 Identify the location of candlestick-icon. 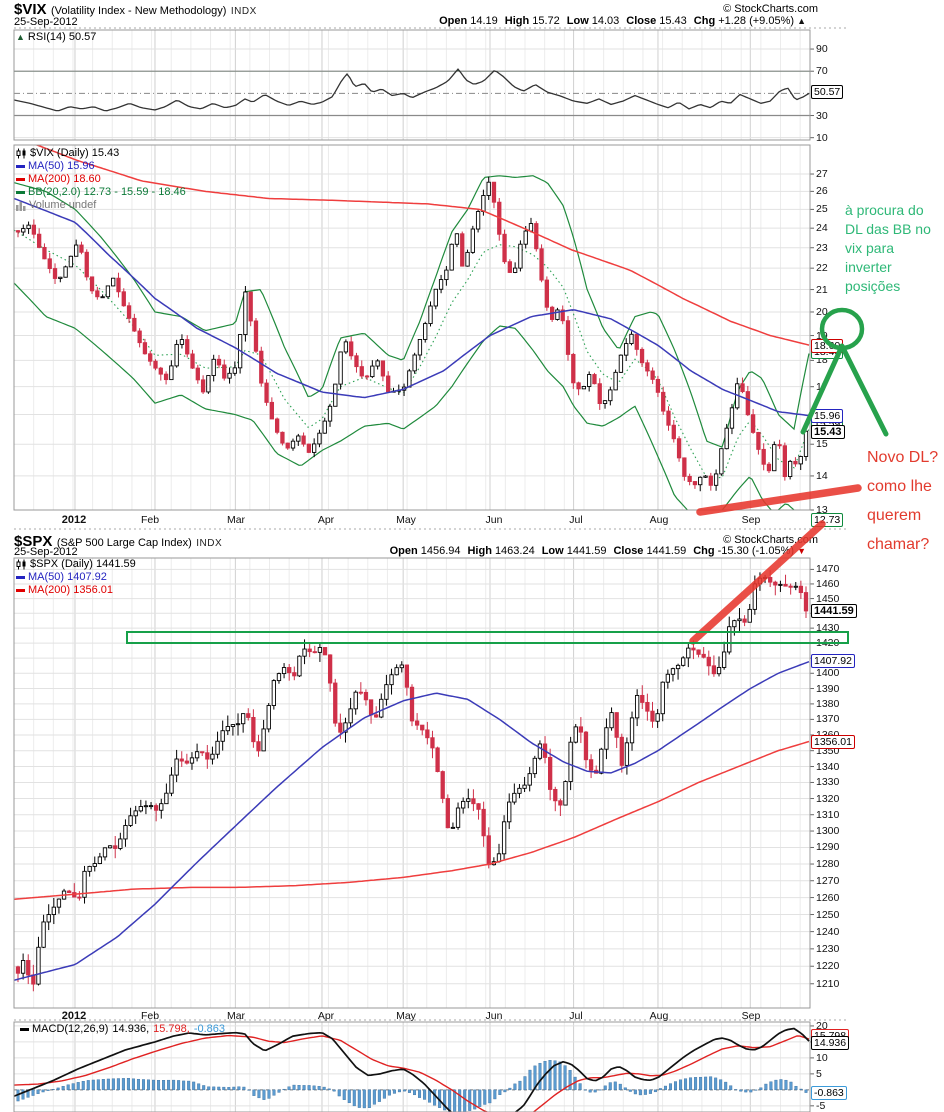
(21, 564).